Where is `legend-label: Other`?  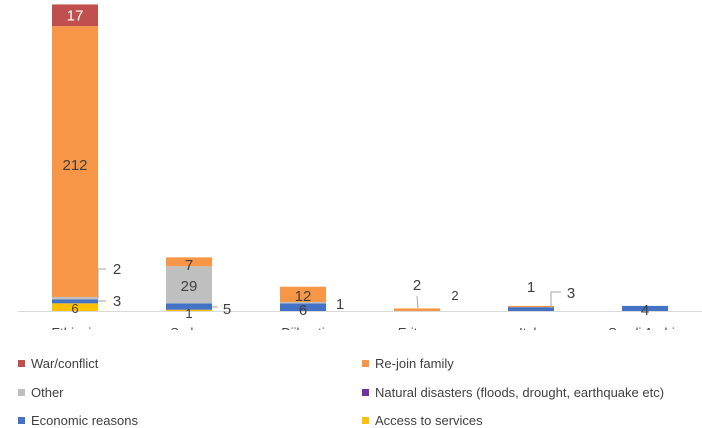
legend-label: Other is located at coordinates (47, 392).